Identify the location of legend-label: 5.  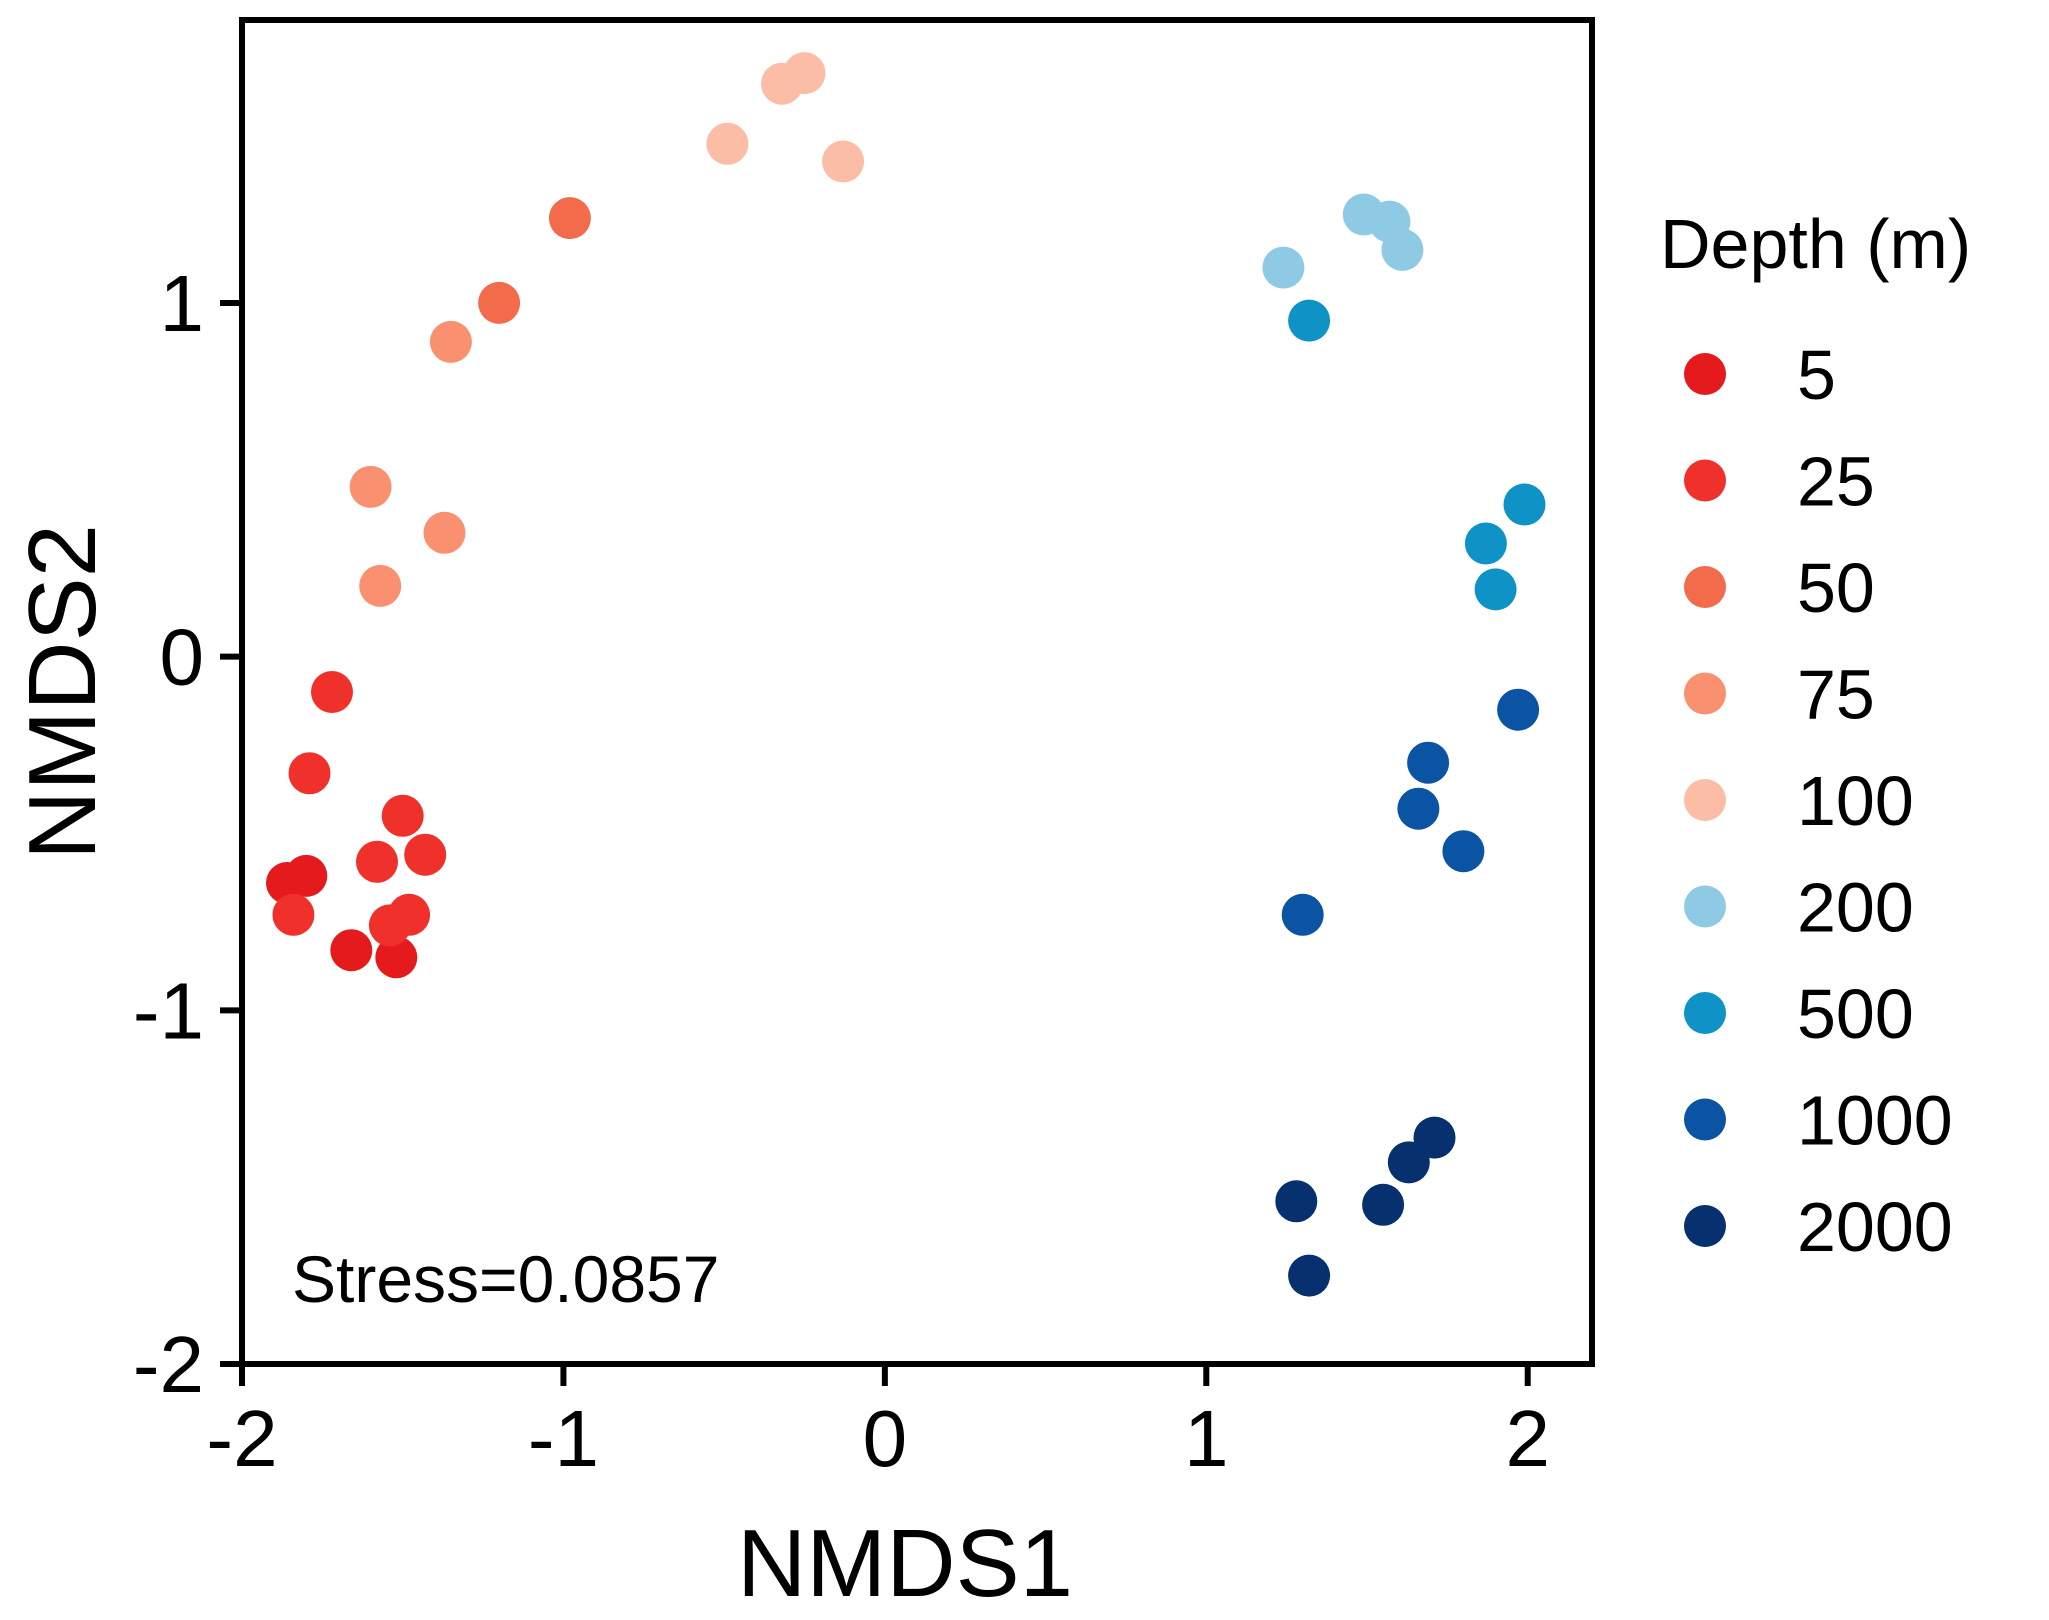
(1816, 375).